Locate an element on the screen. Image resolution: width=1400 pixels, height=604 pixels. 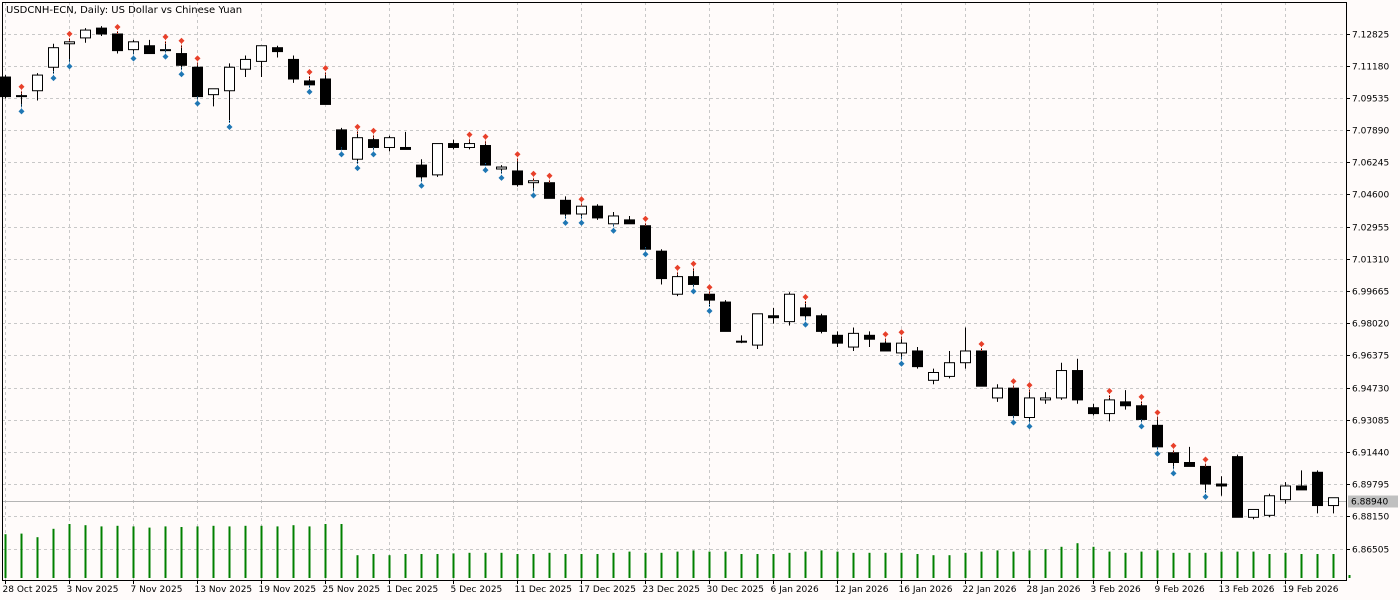
price-tick-label: 6.96375 is located at coordinates (1370, 357).